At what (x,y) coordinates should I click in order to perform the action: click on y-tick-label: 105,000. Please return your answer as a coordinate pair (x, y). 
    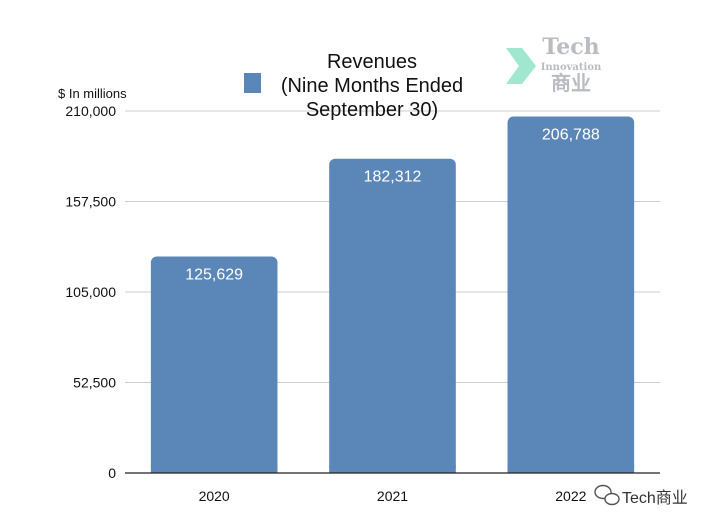
    Looking at the image, I should click on (90, 292).